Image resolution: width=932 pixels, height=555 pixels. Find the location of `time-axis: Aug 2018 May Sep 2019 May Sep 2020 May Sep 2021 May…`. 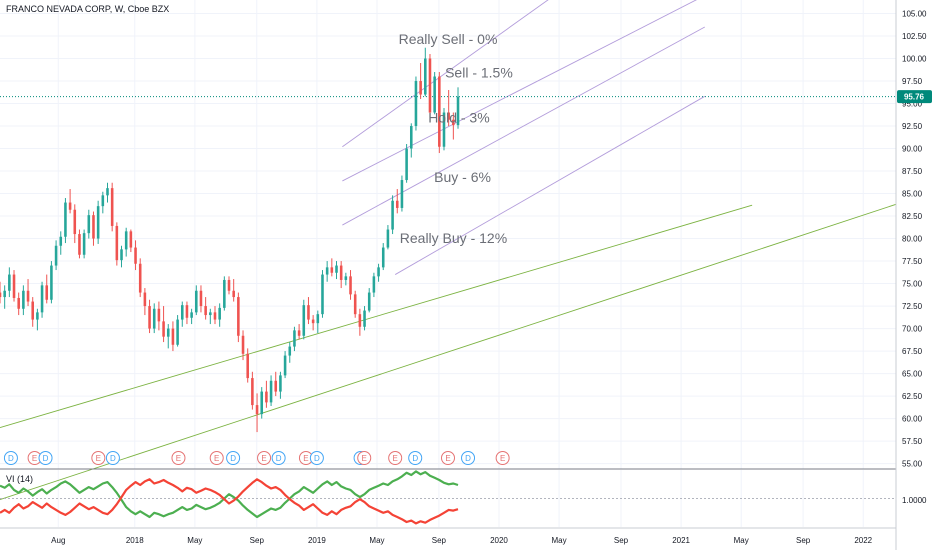

time-axis: Aug 2018 May Sep 2019 May Sep 2020 May Sep 2021 May… is located at coordinates (462, 540).